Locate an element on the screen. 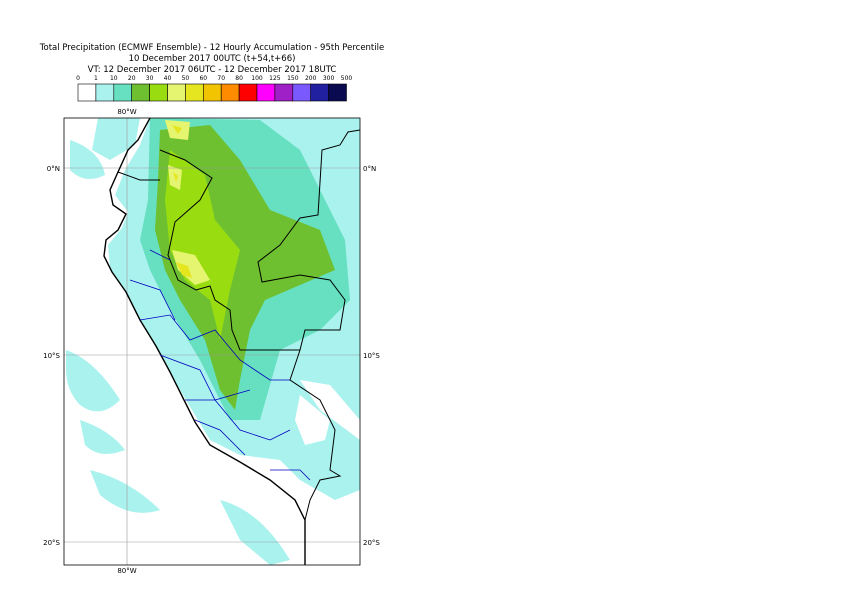  legend-label: 70 is located at coordinates (221, 78).